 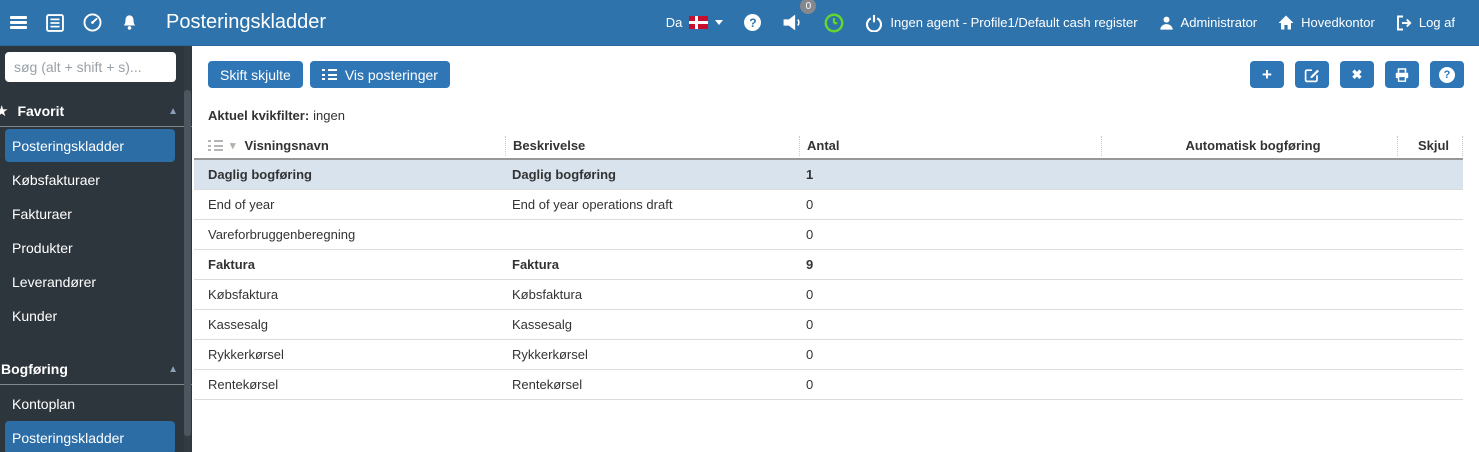 What do you see at coordinates (535, 264) in the screenshot?
I see `cell-beskrivelse: Faktura` at bounding box center [535, 264].